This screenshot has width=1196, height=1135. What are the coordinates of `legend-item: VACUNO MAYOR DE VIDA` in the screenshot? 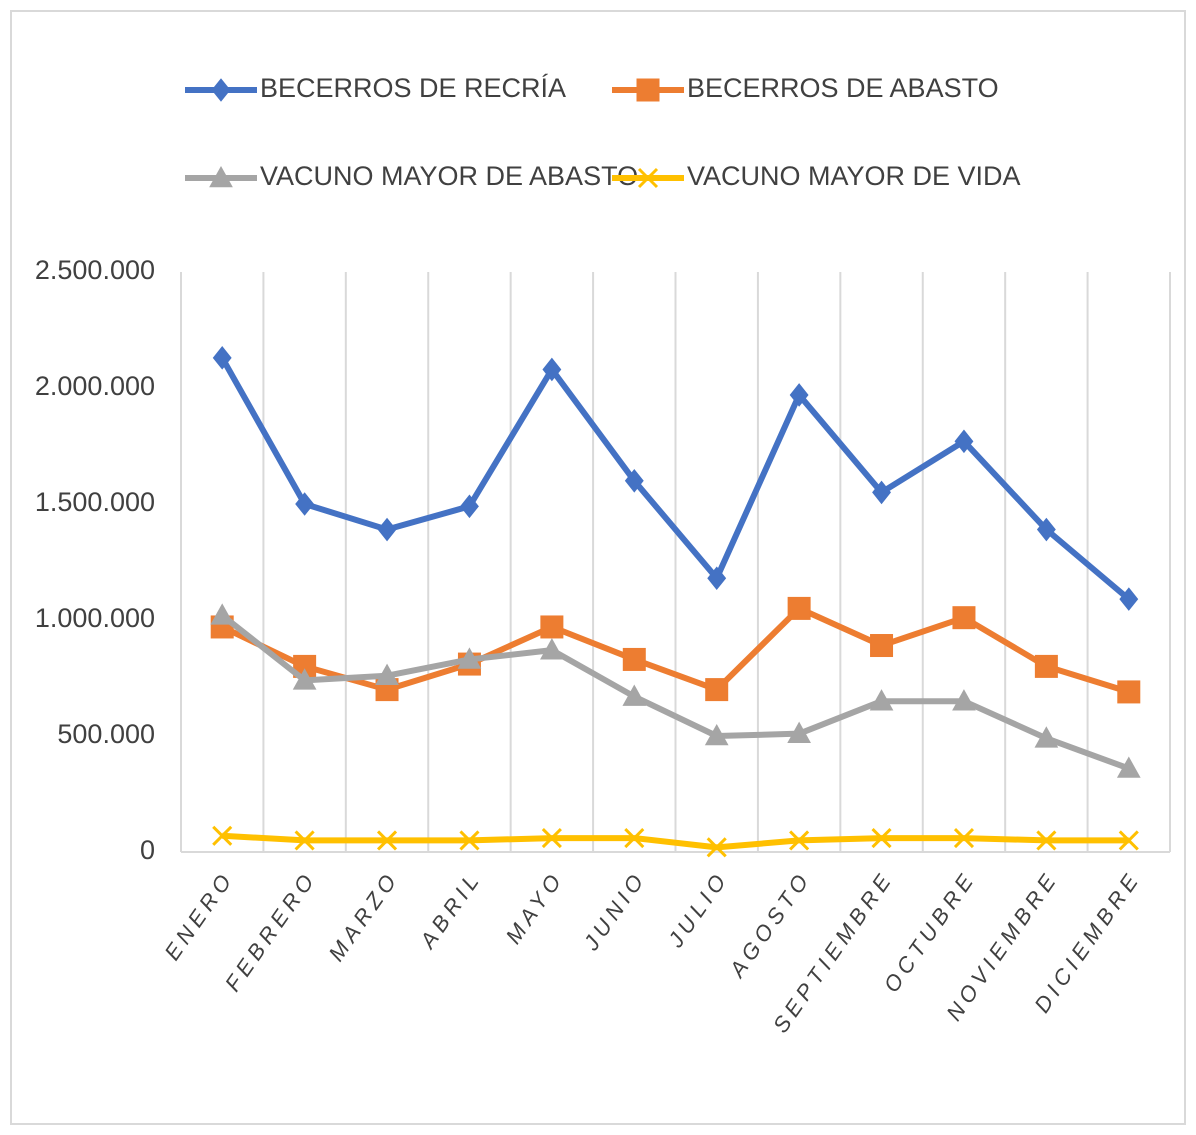 It's located at (816, 176).